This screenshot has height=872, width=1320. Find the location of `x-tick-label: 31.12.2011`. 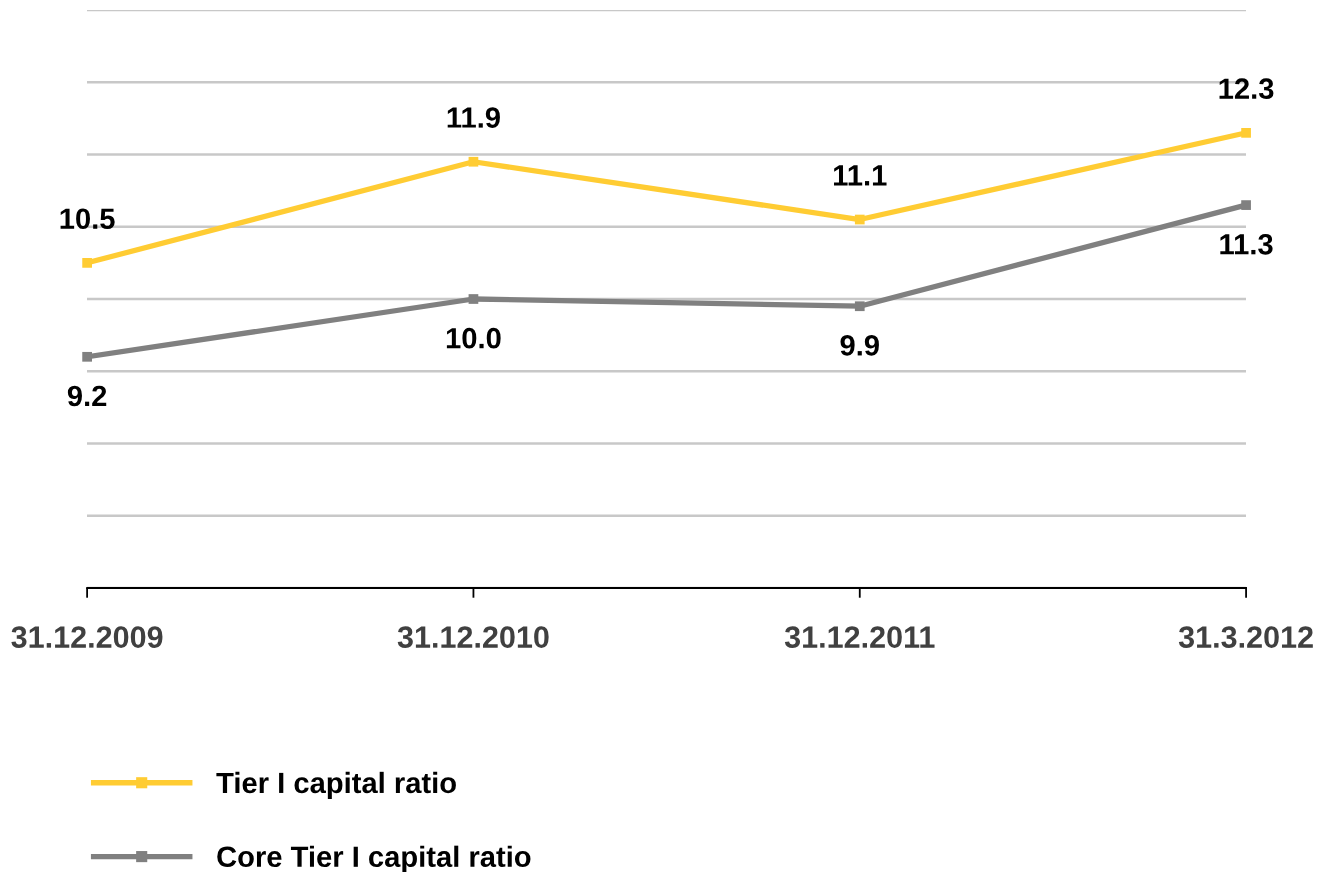

x-tick-label: 31.12.2011 is located at coordinates (859, 637).